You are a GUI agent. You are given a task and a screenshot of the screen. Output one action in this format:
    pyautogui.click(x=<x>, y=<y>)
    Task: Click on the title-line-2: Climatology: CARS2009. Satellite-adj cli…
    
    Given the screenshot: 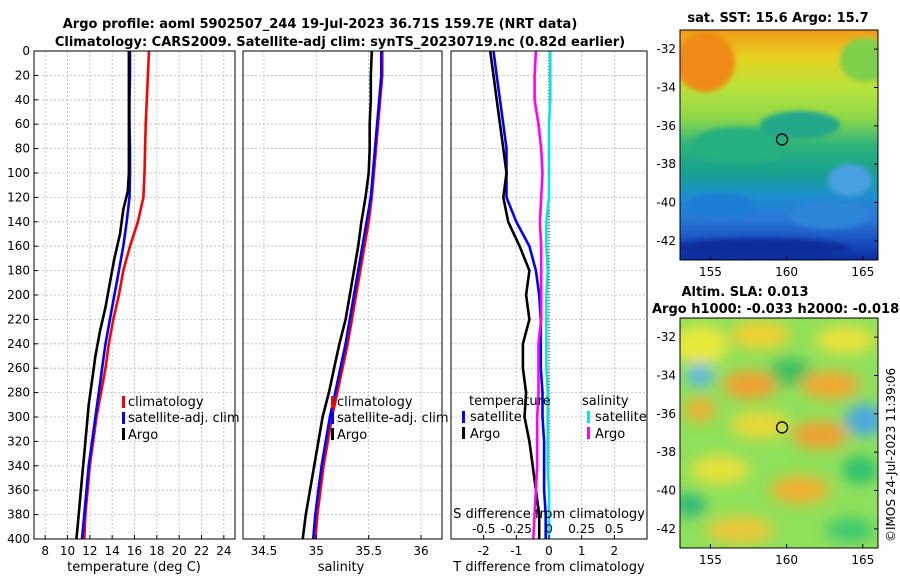 What is the action you would take?
    pyautogui.click(x=340, y=42)
    